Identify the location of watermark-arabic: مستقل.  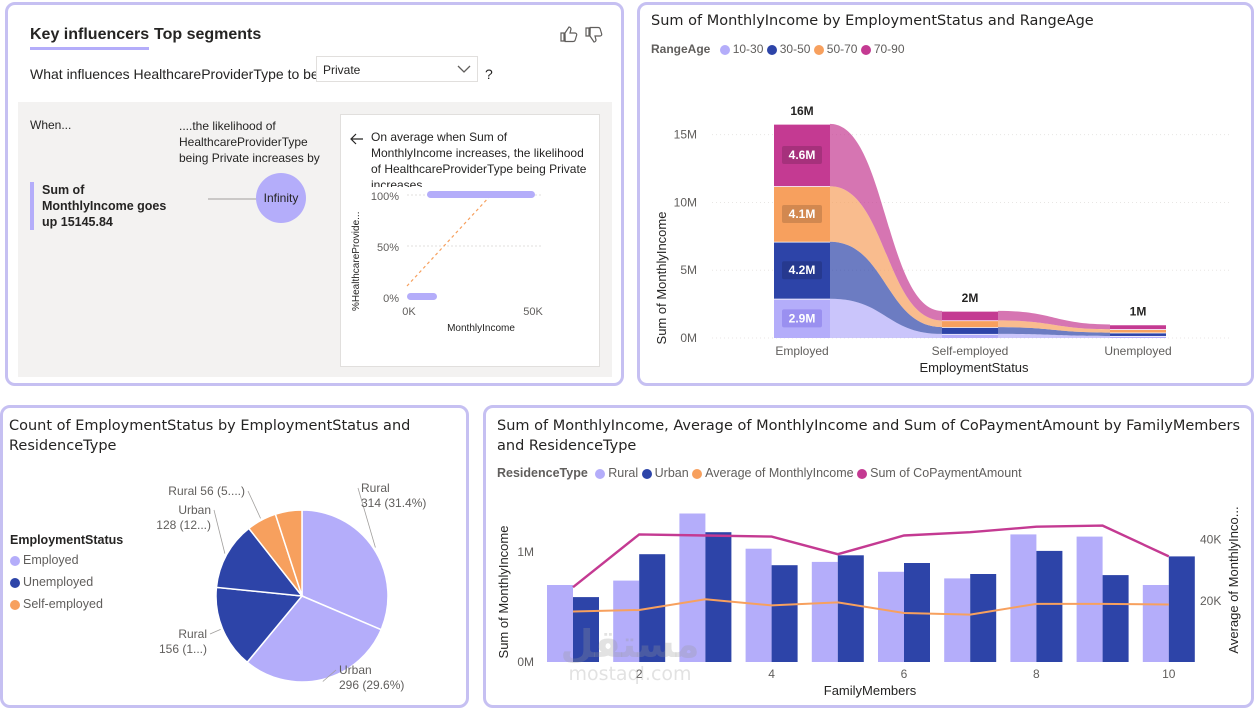
(630, 644).